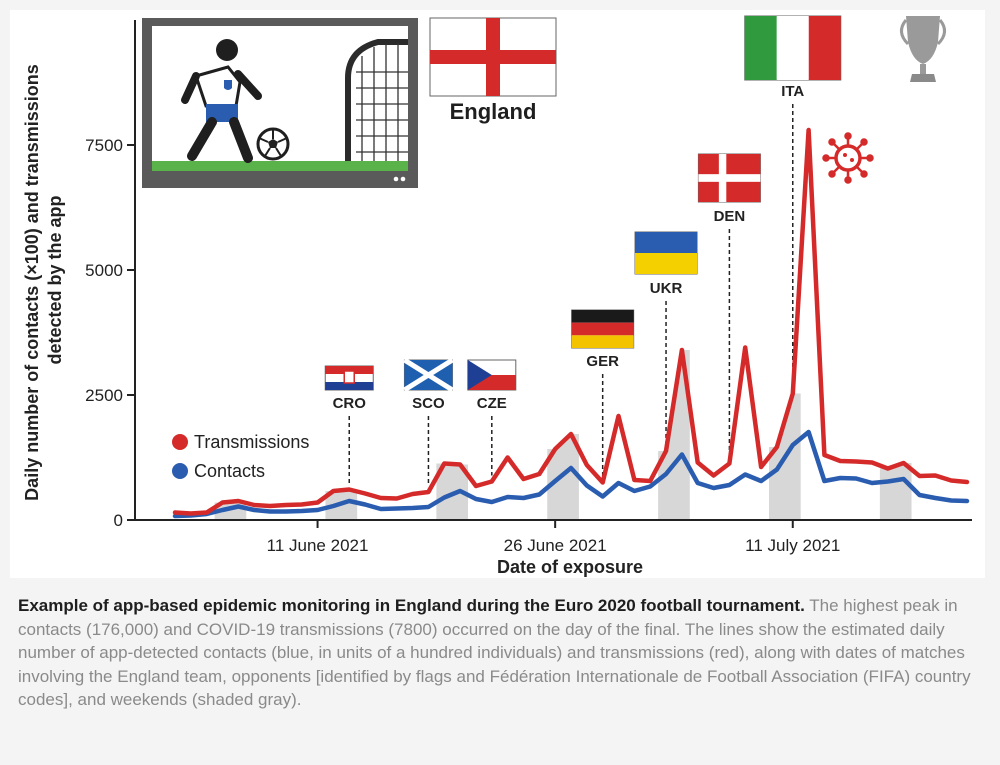  What do you see at coordinates (792, 545) in the screenshot?
I see `x-tick-label: 11 July 2021` at bounding box center [792, 545].